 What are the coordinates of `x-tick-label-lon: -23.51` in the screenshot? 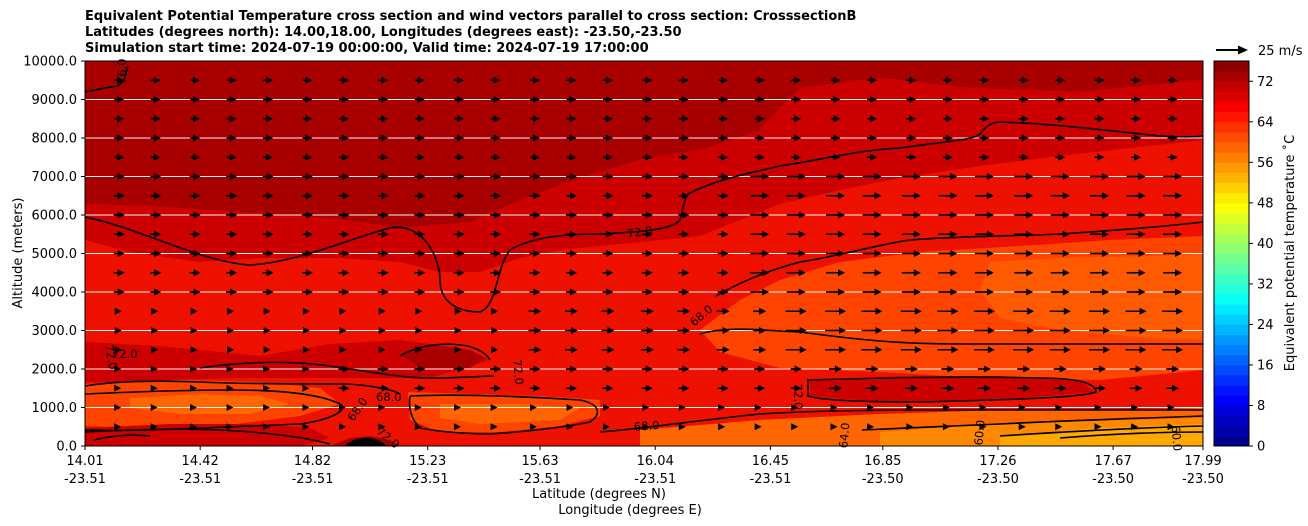 It's located at (428, 479).